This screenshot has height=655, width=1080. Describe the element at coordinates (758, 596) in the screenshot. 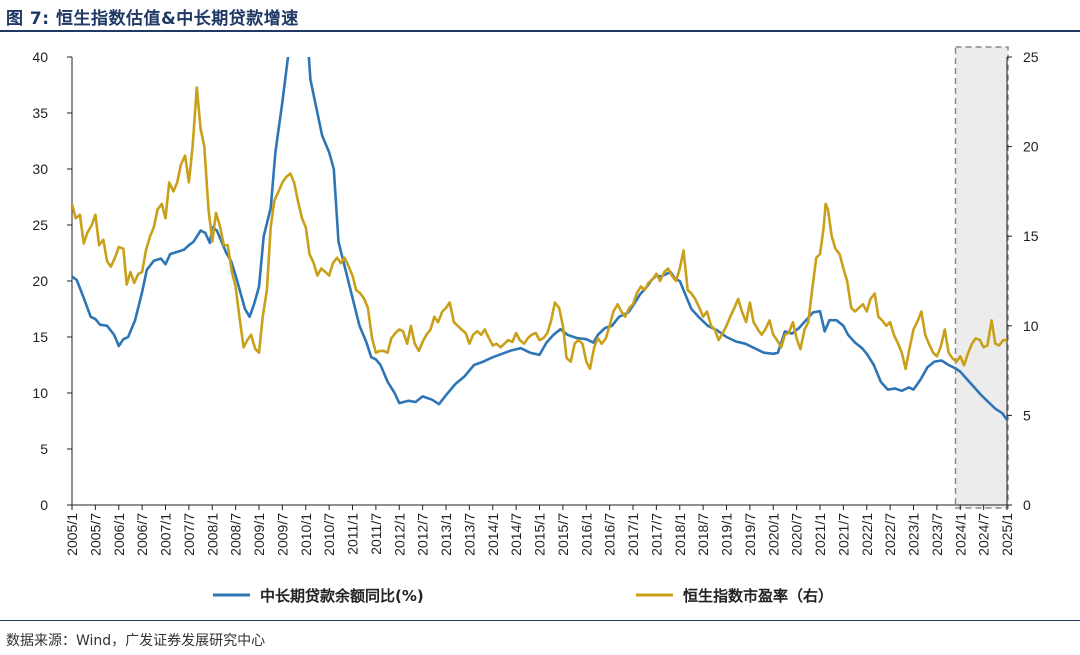

I see `legend-hsi-pe-label: 恒生指数市盈率（右）` at that location.